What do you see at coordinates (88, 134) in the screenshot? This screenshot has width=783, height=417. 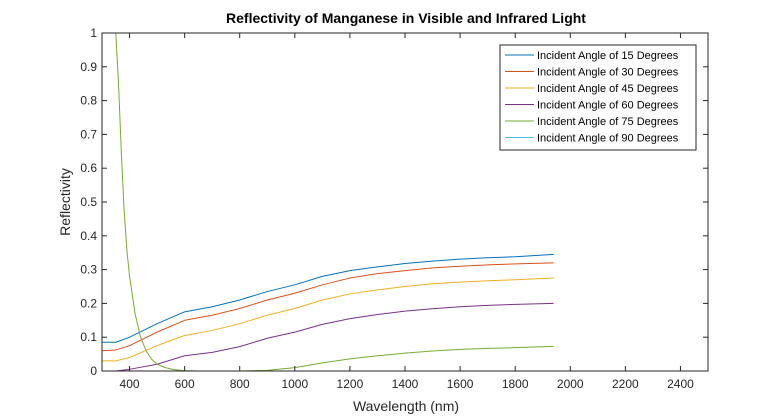 I see `y-tick-label: 0.7` at bounding box center [88, 134].